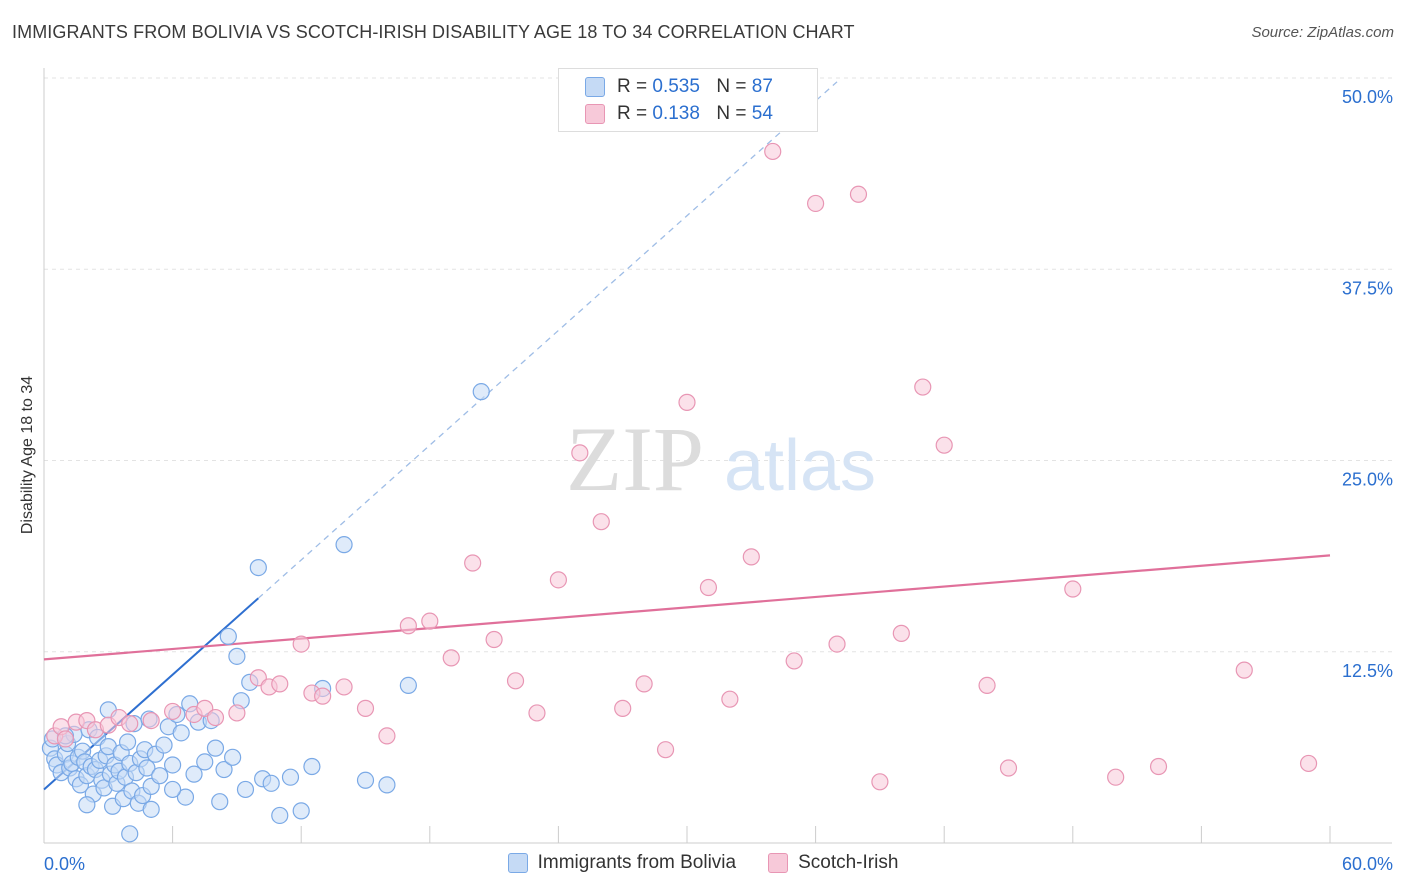 The width and height of the screenshot is (1406, 892). What do you see at coordinates (1367, 97) in the screenshot?
I see `y-tick-label: 50.0%` at bounding box center [1367, 97].